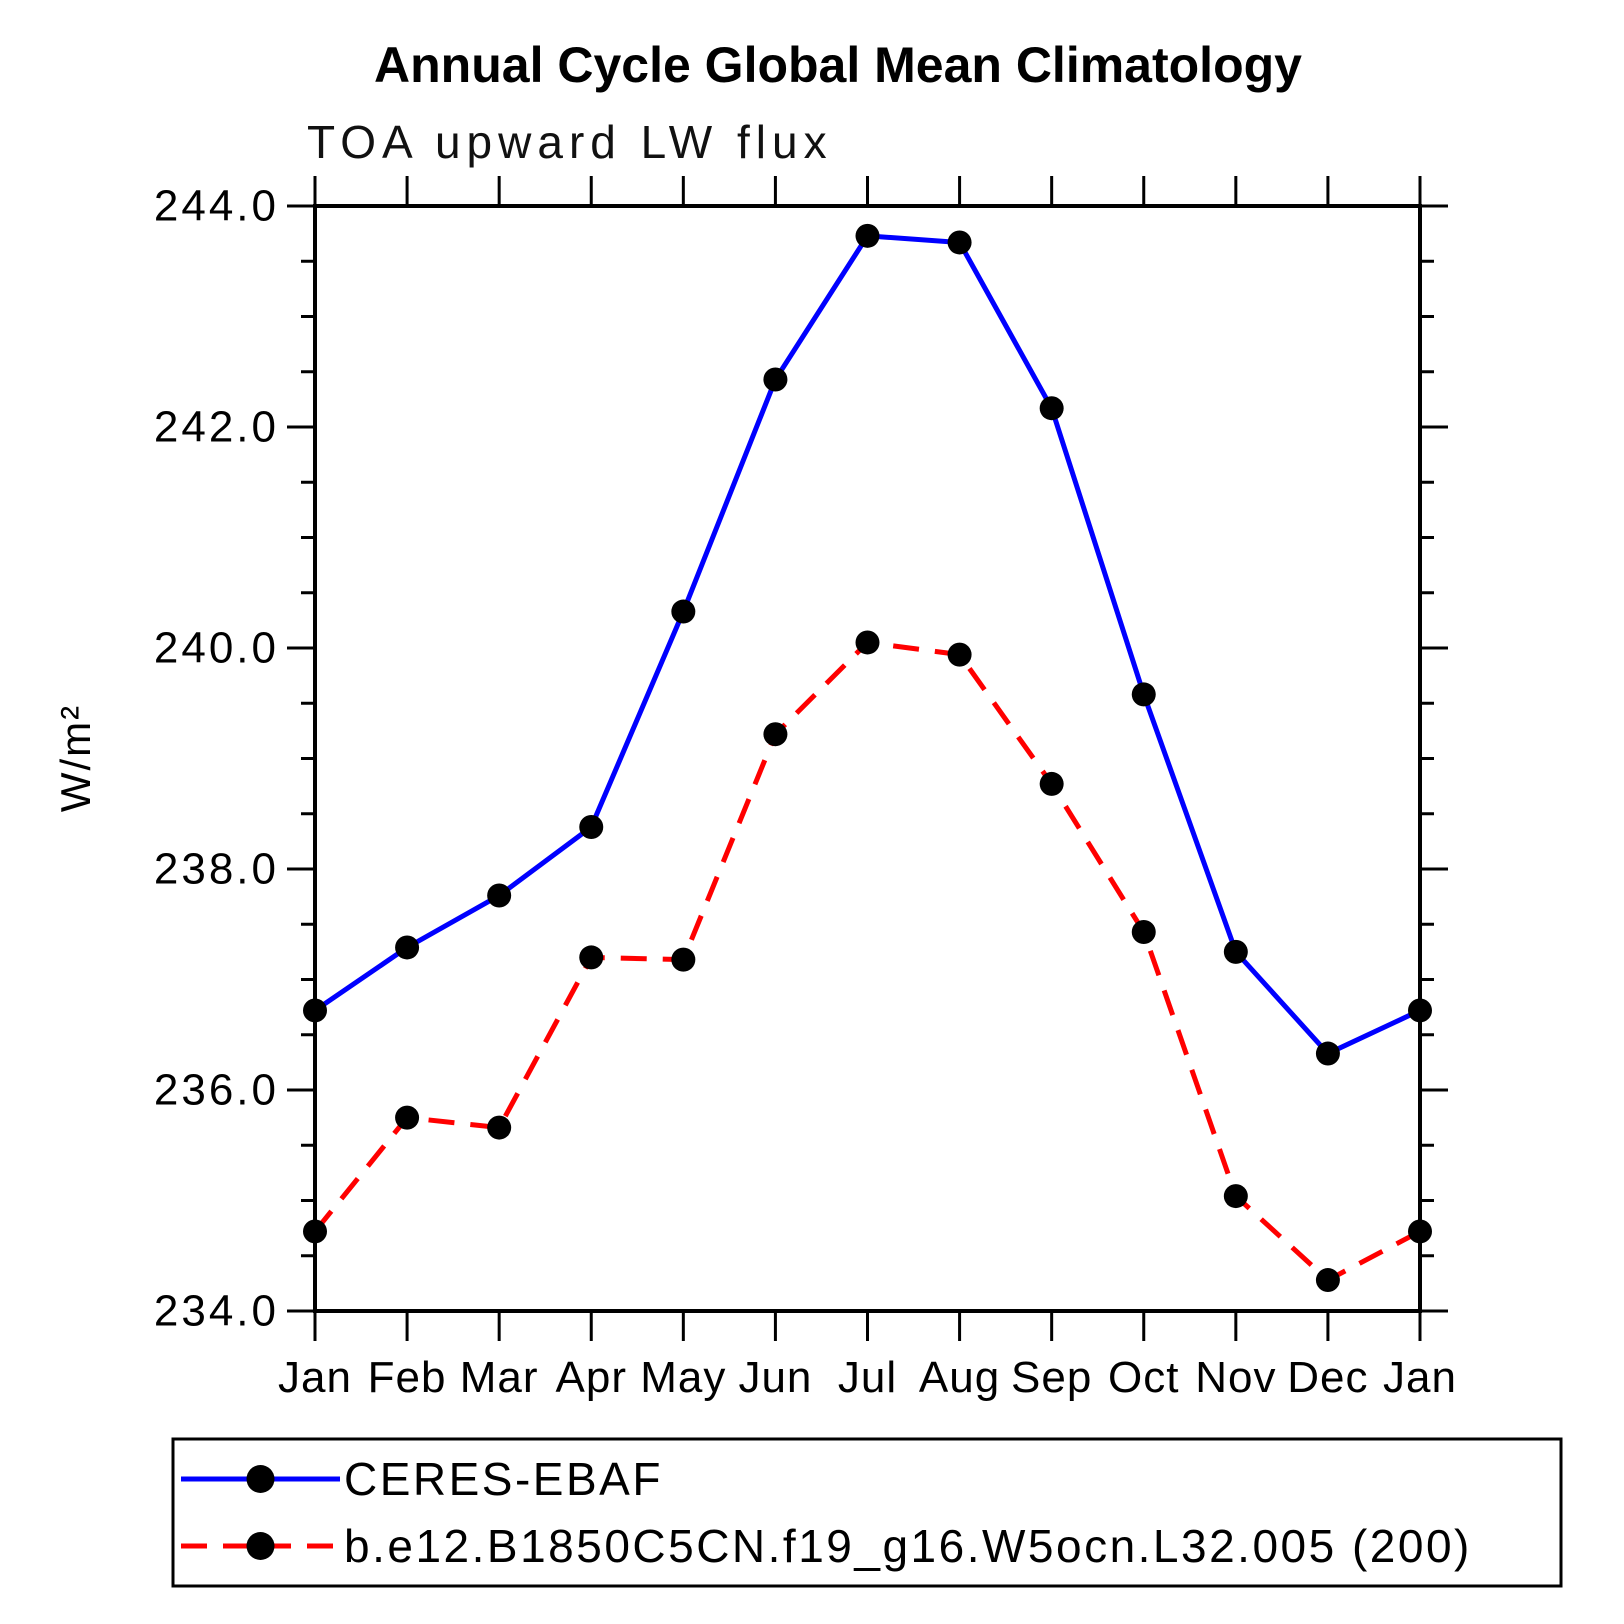 This screenshot has height=1624, width=1624. What do you see at coordinates (216, 206) in the screenshot?
I see `y-tick-label: 244.0` at bounding box center [216, 206].